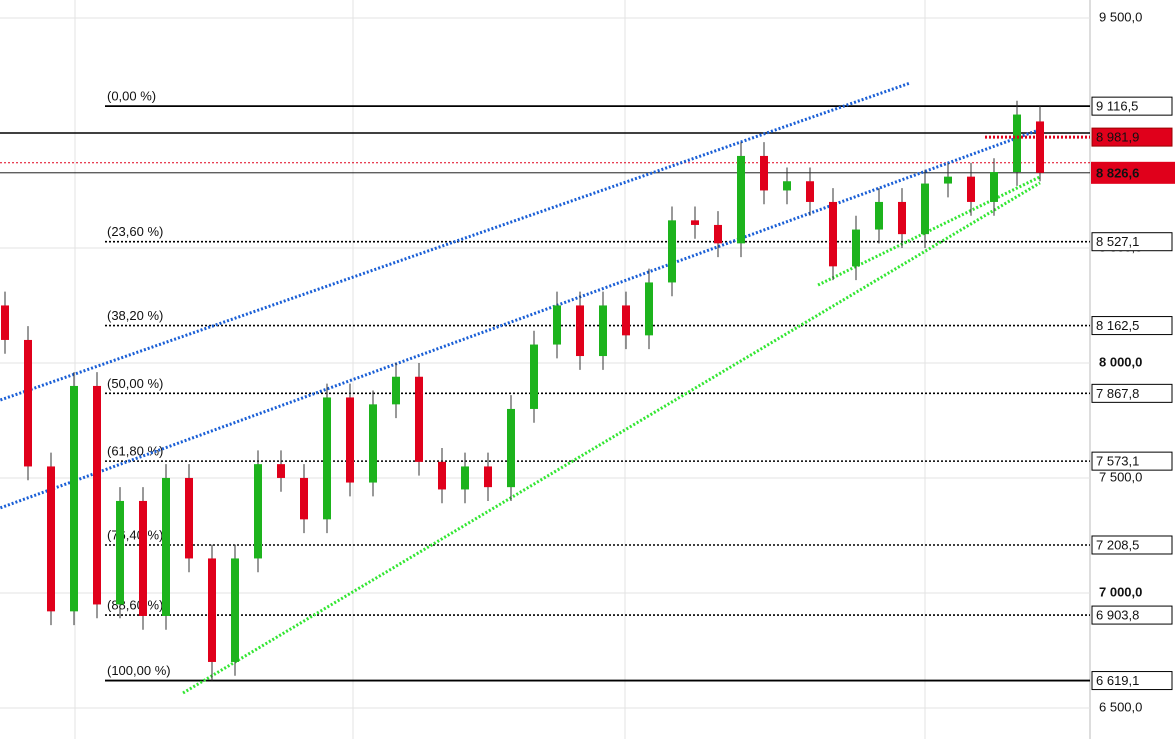 This screenshot has width=1175, height=739. I want to click on marker-tag-label: 8 981,9, so click(1117, 137).